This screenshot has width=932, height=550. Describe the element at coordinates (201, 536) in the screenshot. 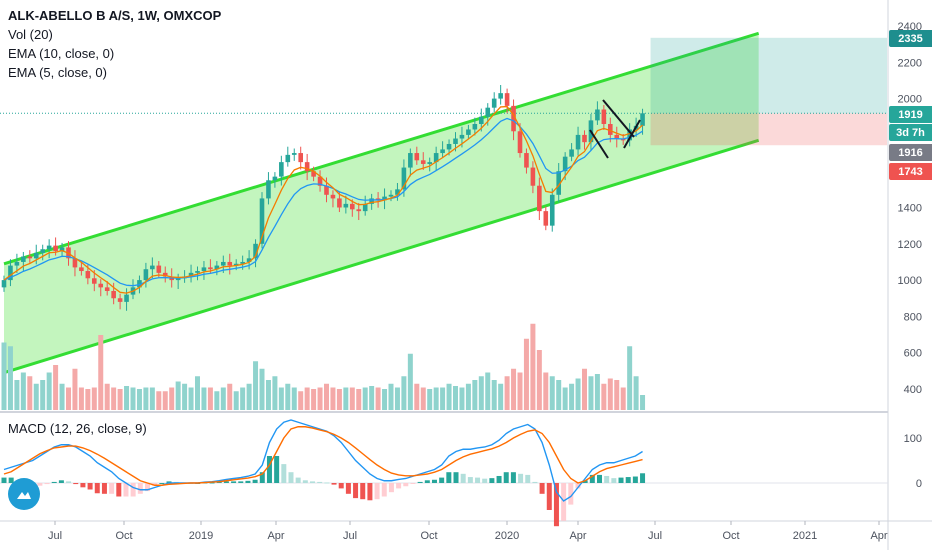

I see `time-tick-label: 2019` at that location.